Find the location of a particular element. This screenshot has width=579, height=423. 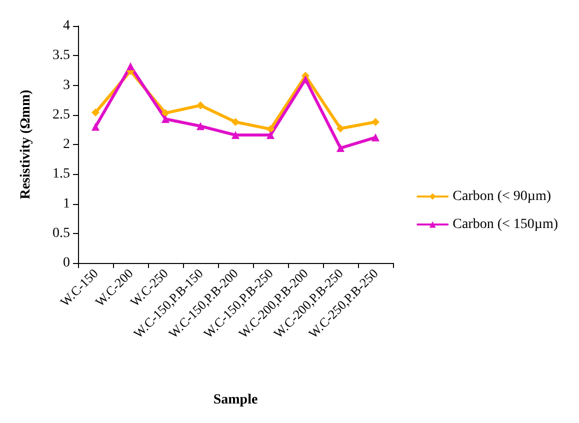

y-tick-label: 1.5 is located at coordinates (61, 174).